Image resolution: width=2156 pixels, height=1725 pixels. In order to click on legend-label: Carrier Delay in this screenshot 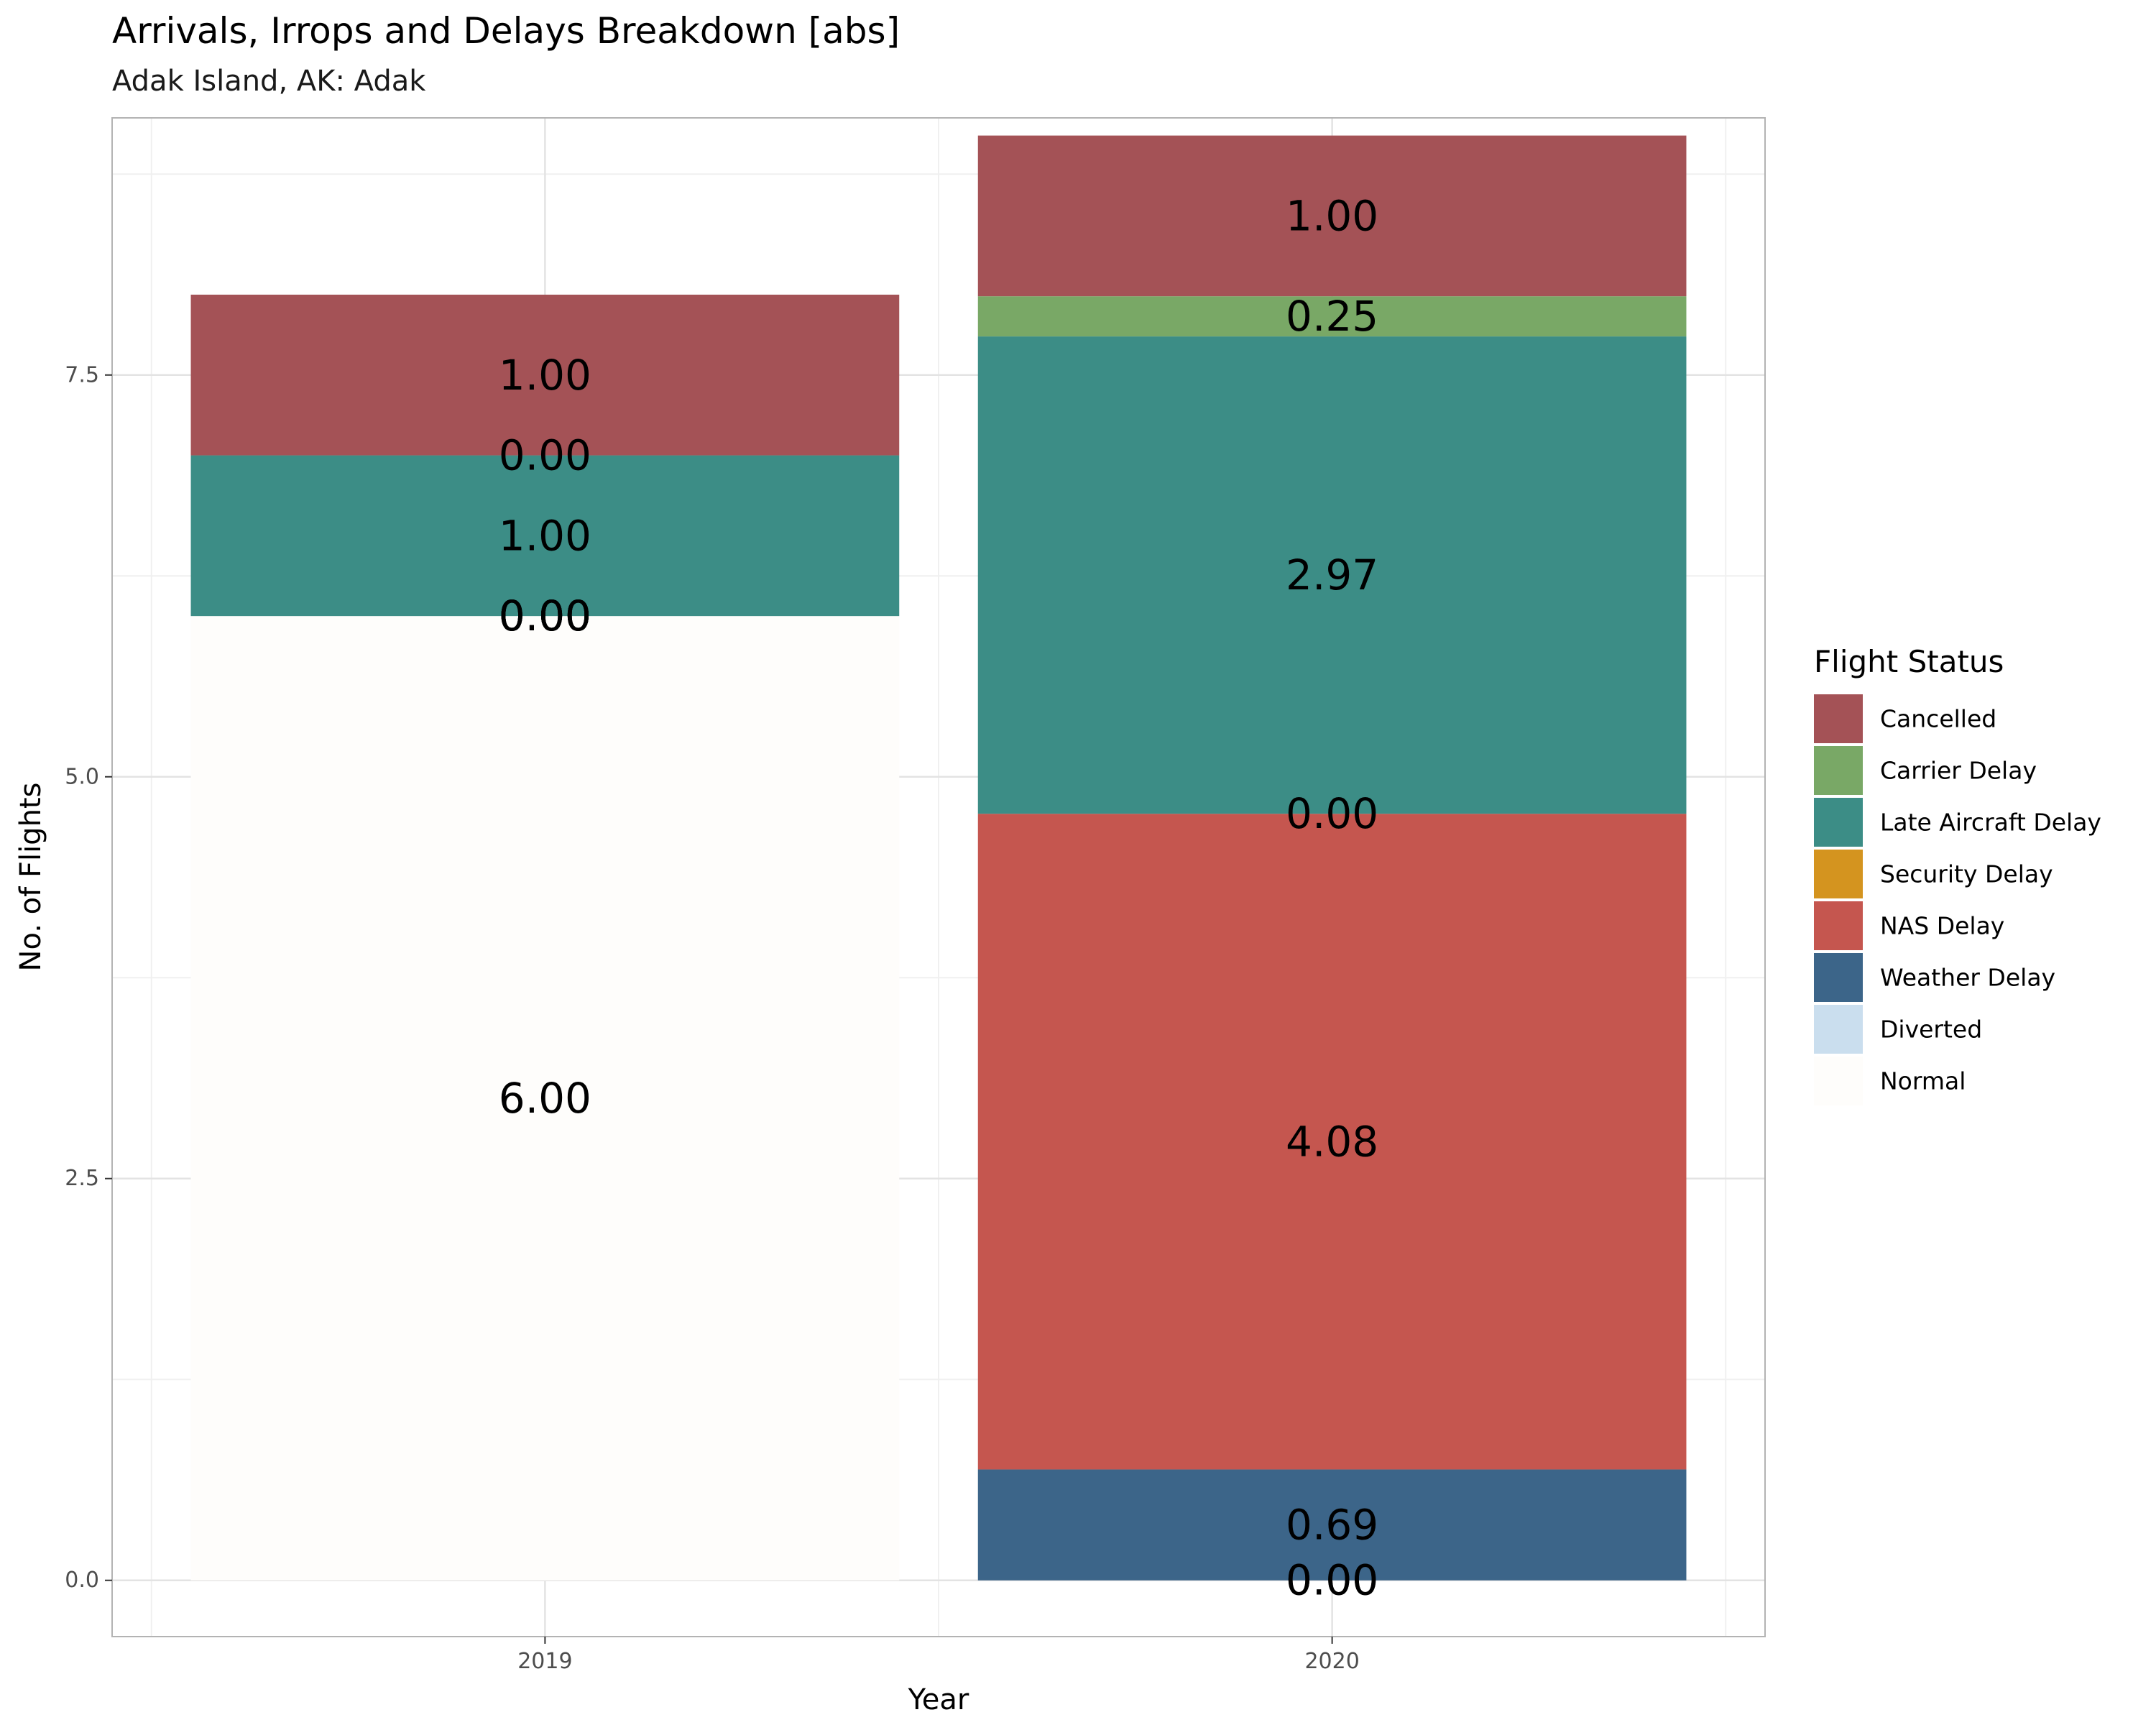, I will do `click(1958, 771)`.